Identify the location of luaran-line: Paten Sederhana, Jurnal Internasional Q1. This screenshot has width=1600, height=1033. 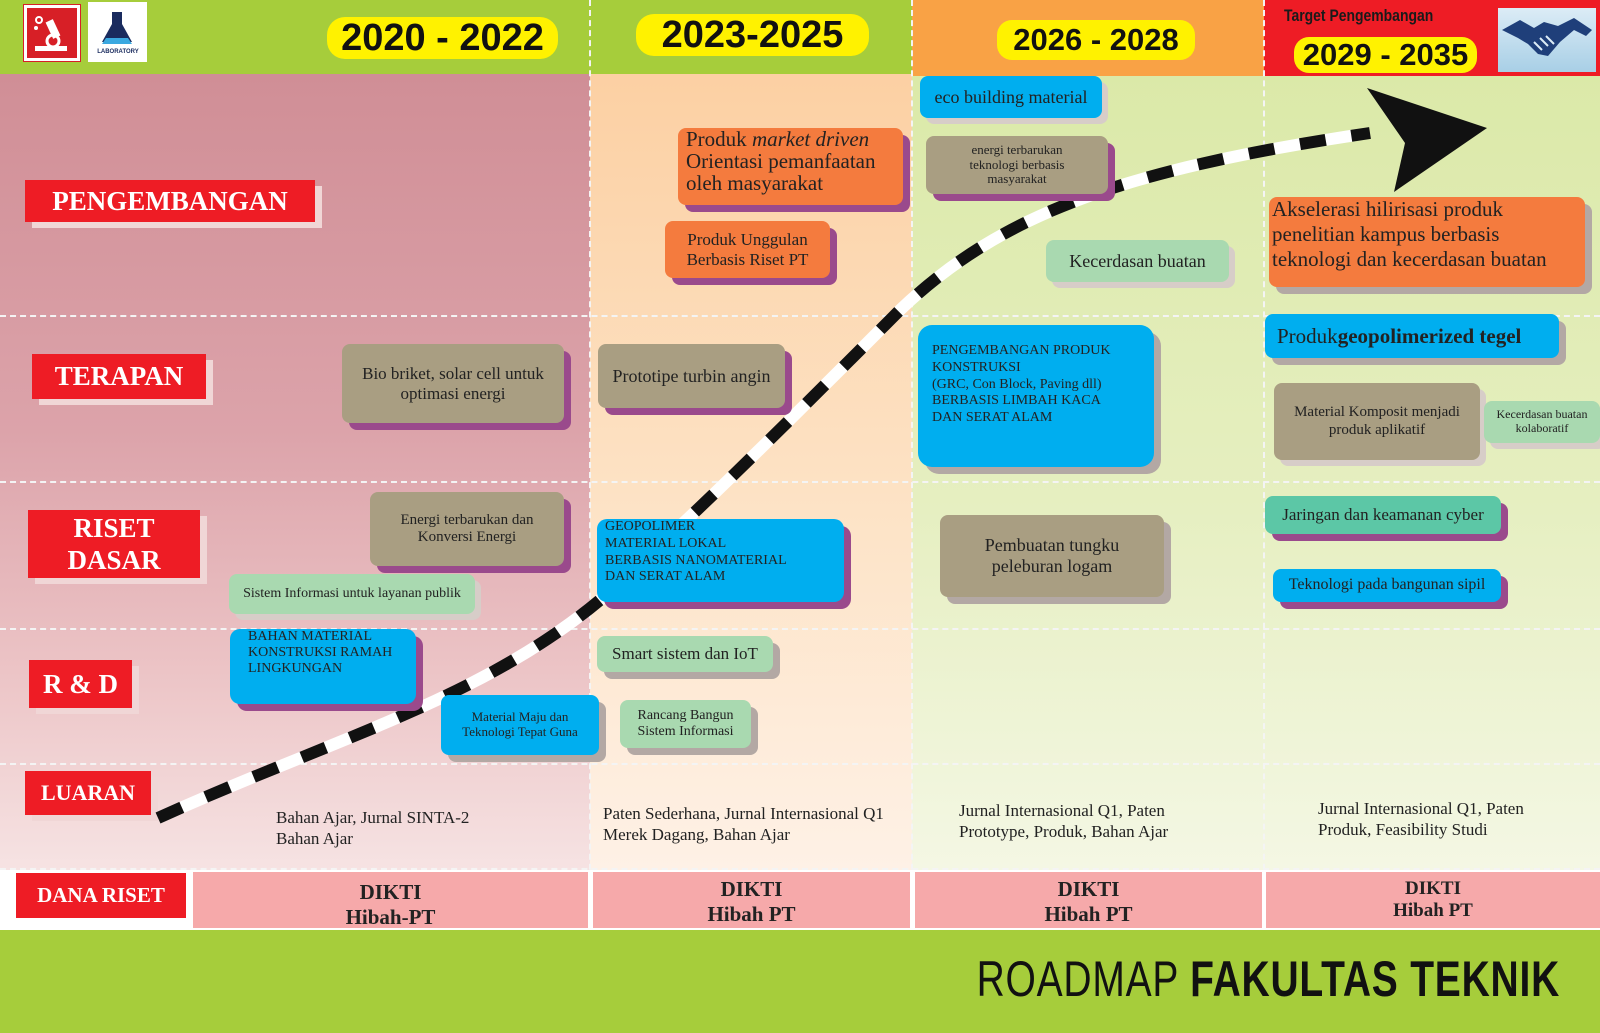
(743, 813).